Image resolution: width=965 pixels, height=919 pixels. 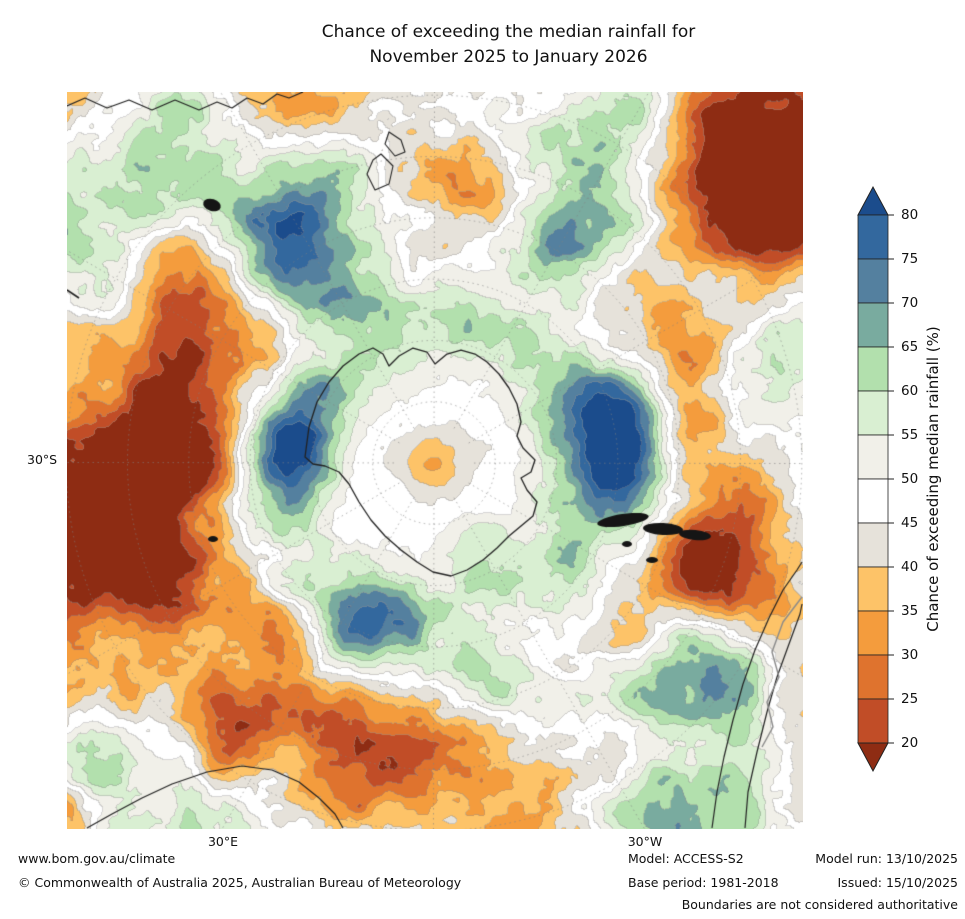 I want to click on colorbar: 80 75 70 65 60 55 50 45 40 35 30 25 20, so click(x=905, y=481).